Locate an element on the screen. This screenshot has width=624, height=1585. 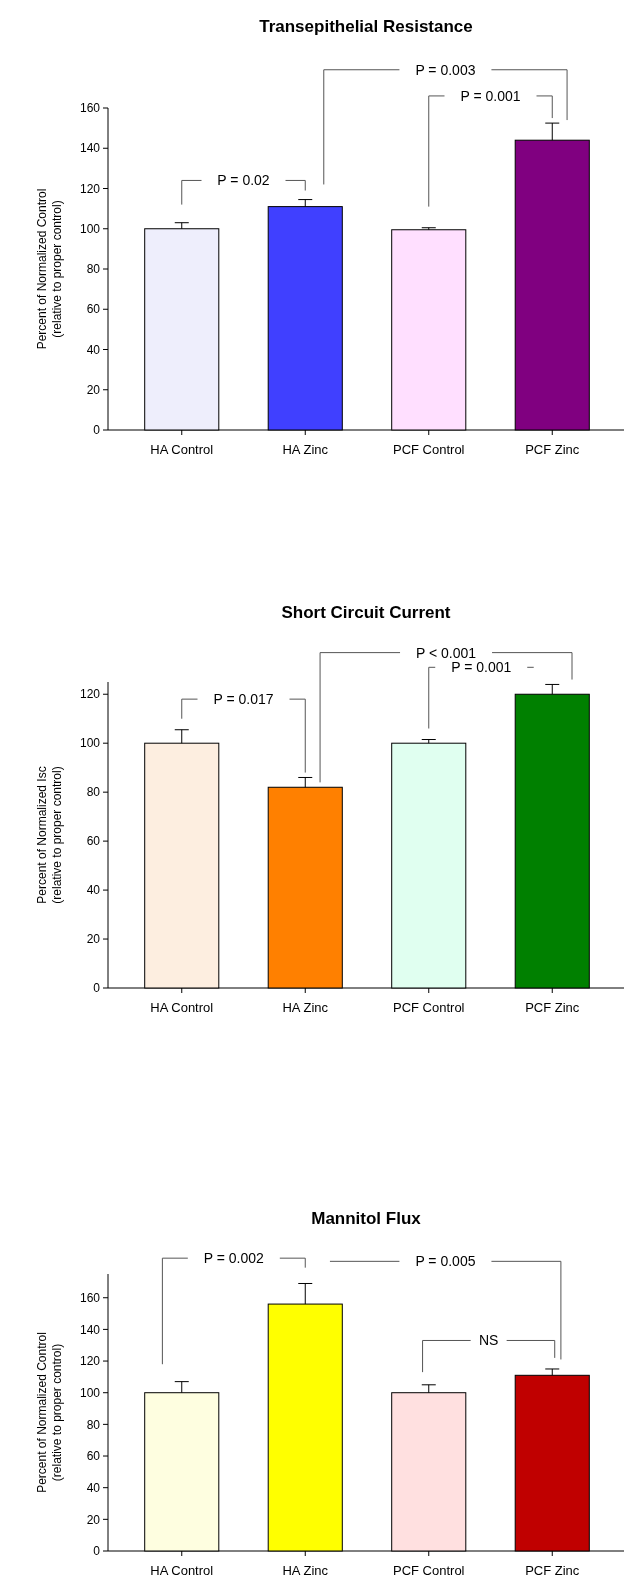
chart-title: Short Circuit Current is located at coordinates (366, 612).